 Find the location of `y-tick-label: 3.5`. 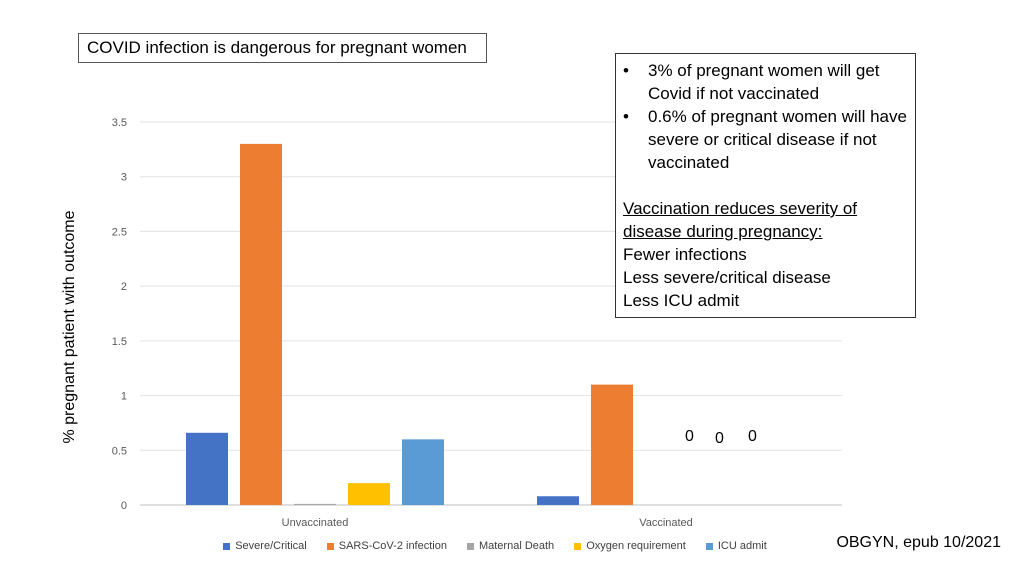

y-tick-label: 3.5 is located at coordinates (119, 123).